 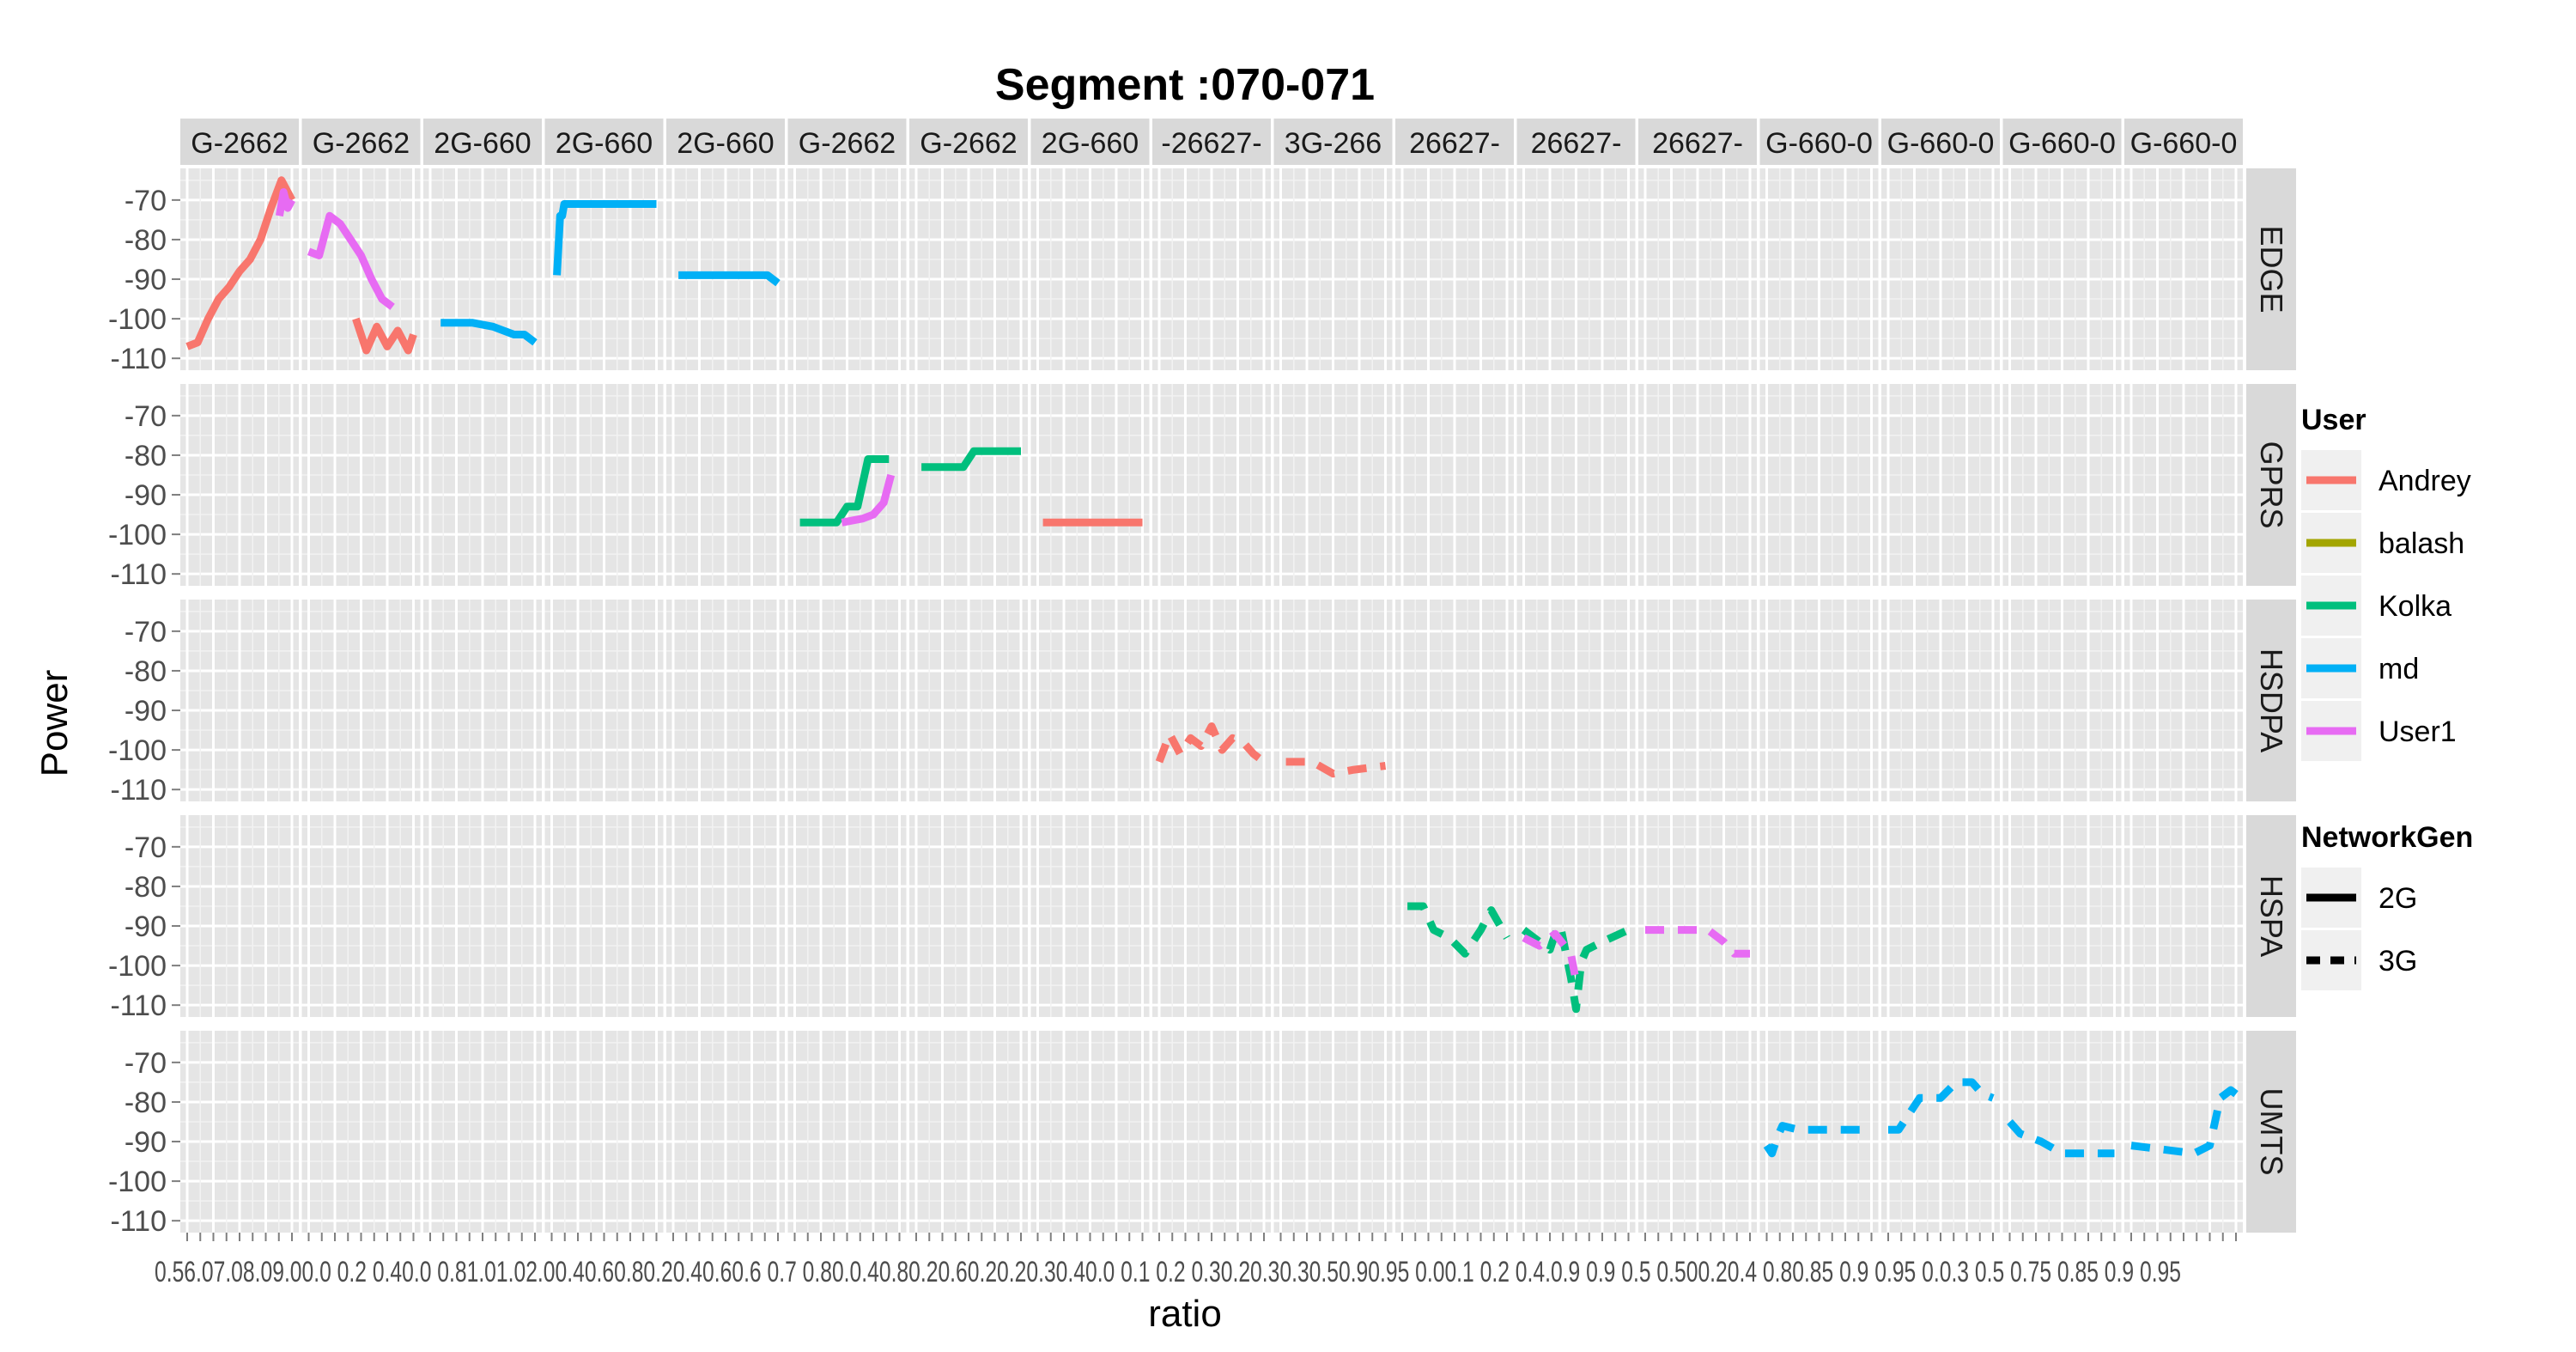 What do you see at coordinates (2272, 1132) in the screenshot?
I see `row-strip-label: UMTS` at bounding box center [2272, 1132].